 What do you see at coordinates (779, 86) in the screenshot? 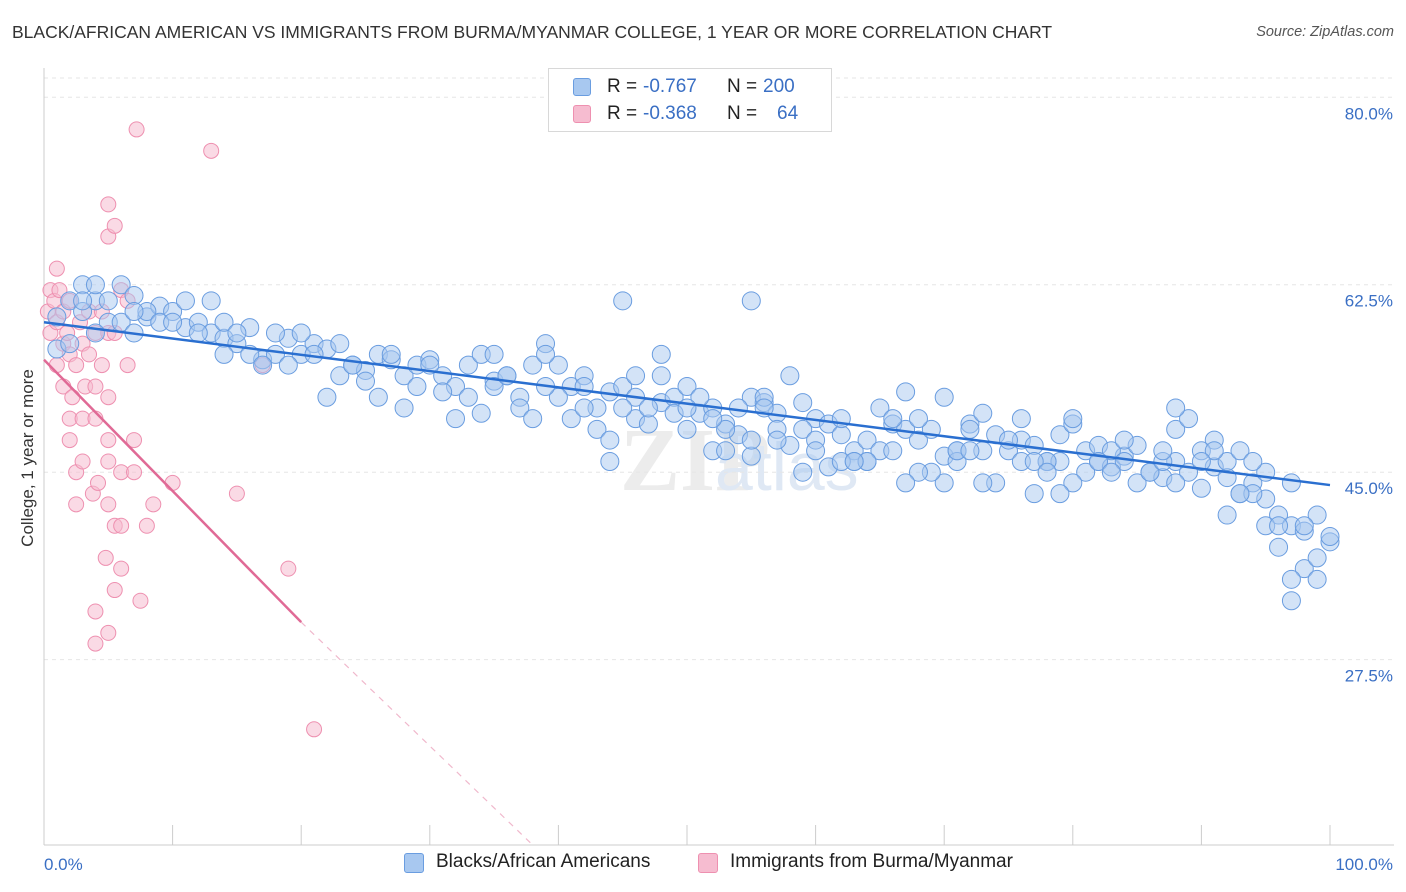
I see `legend-n-value: 200` at bounding box center [779, 86].